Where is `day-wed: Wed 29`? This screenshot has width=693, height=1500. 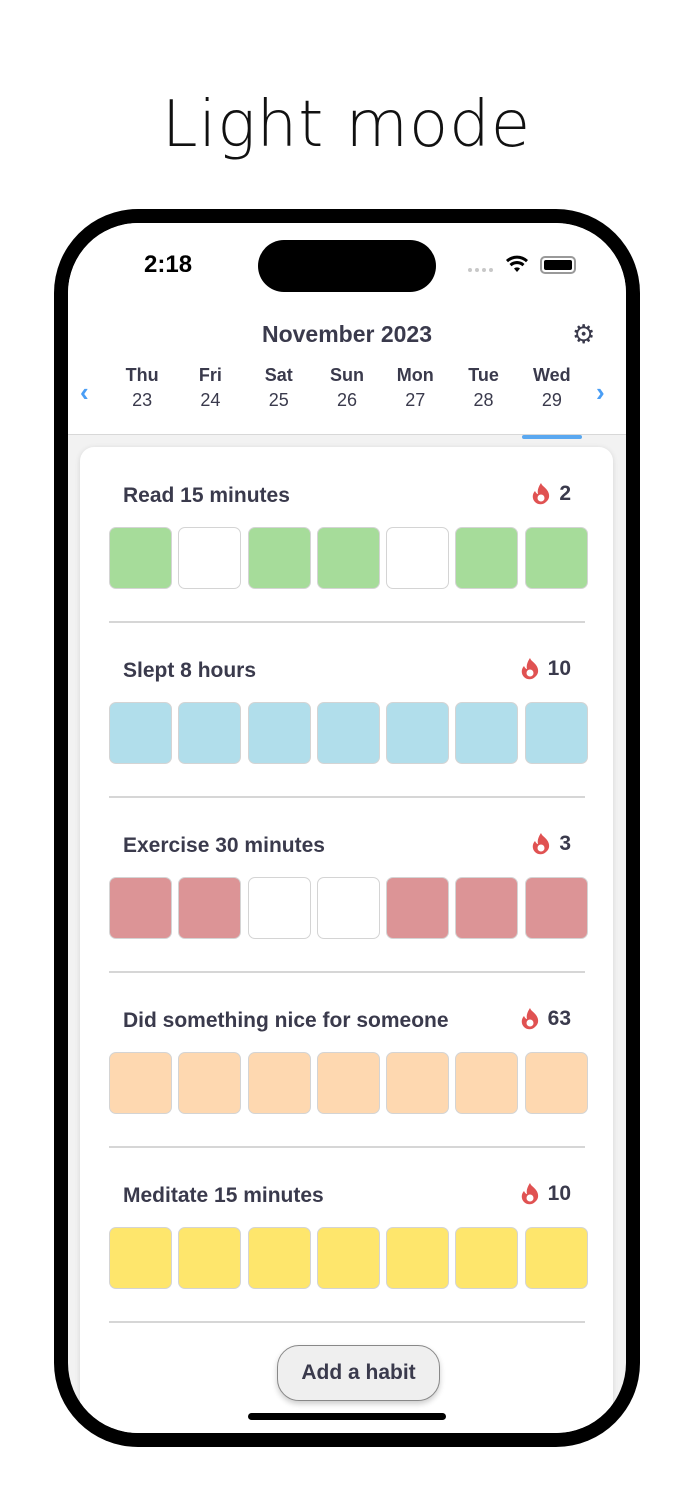 day-wed: Wed 29 is located at coordinates (552, 402).